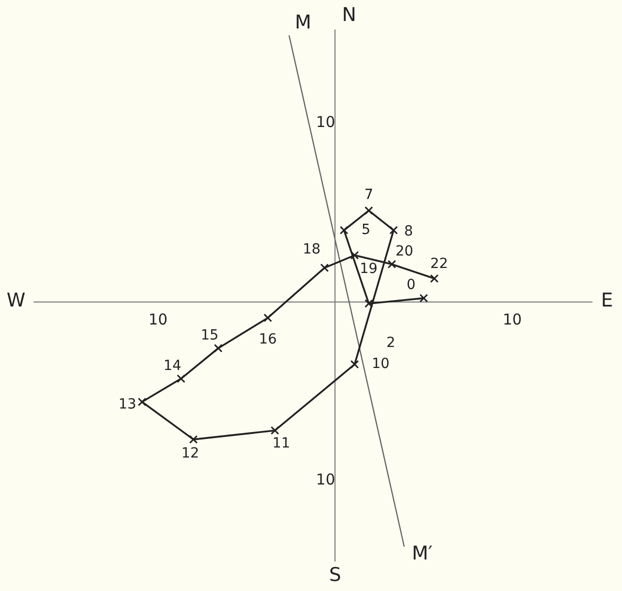 The width and height of the screenshot is (622, 591). I want to click on annotation: 10, so click(381, 364).